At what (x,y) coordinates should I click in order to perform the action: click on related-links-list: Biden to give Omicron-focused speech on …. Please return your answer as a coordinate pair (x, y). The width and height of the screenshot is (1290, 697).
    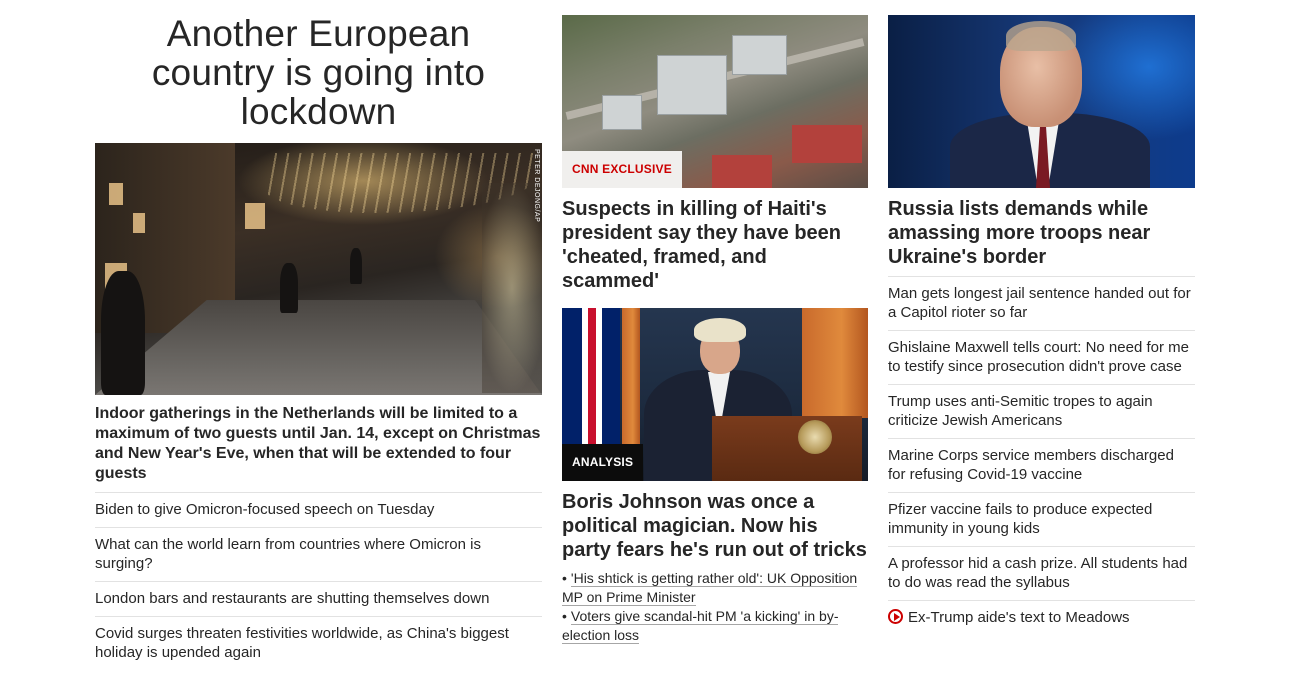
    Looking at the image, I should click on (318, 581).